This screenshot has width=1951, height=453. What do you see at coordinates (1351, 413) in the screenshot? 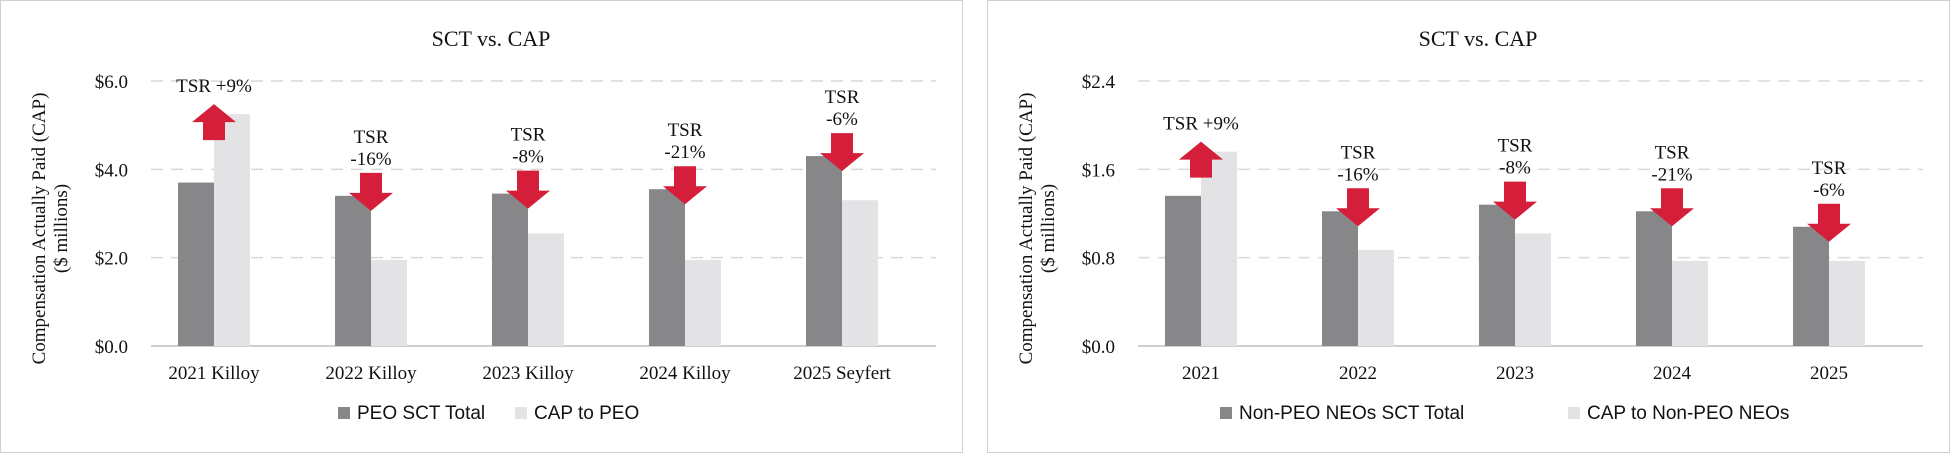
I see `legend-label-sct: Non-PEO NEOs SCT Total` at bounding box center [1351, 413].